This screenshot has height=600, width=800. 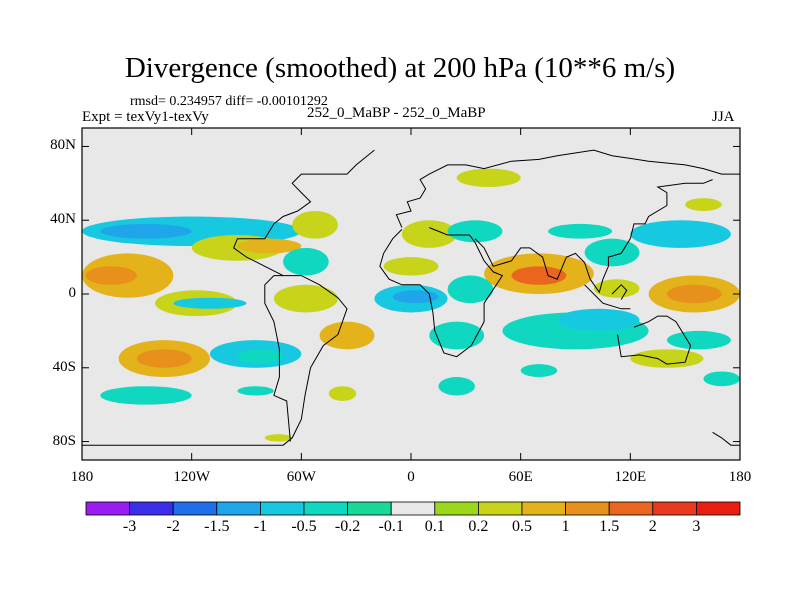 I want to click on colorbar-label: -0.1, so click(x=391, y=526).